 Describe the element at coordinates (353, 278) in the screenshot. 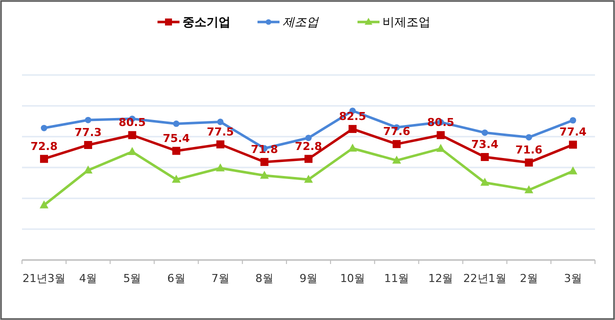

I see `x-tick-label: 10월` at that location.